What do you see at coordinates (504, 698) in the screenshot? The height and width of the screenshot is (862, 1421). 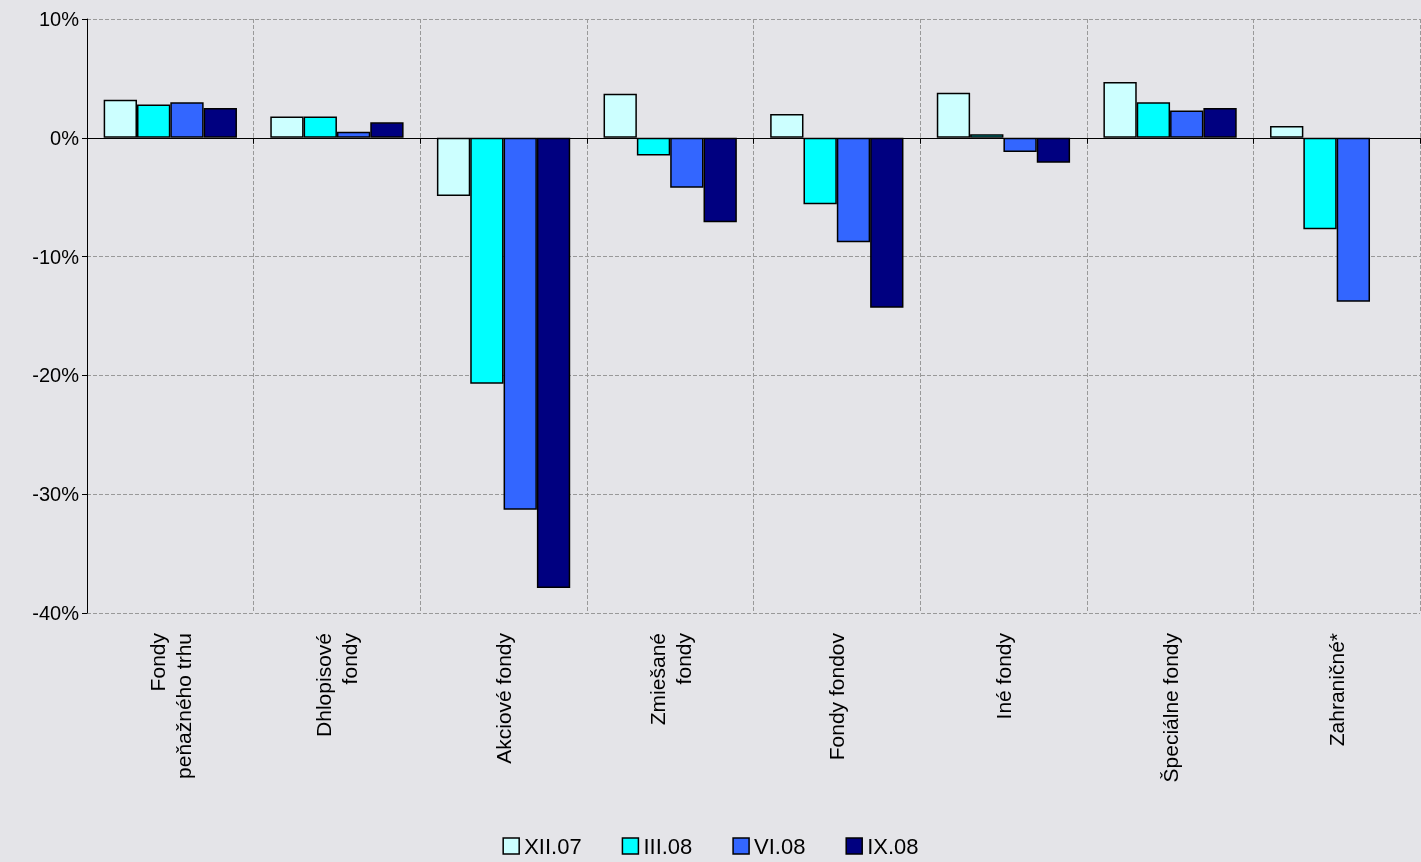 I see `x-tick-label: Akciové fondy` at bounding box center [504, 698].